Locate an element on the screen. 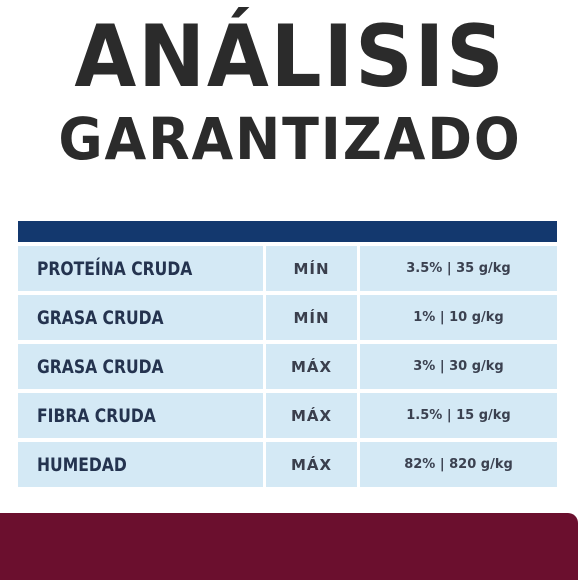 This screenshot has height=580, width=580. value-label: 82% | 820 g/kg is located at coordinates (458, 464).